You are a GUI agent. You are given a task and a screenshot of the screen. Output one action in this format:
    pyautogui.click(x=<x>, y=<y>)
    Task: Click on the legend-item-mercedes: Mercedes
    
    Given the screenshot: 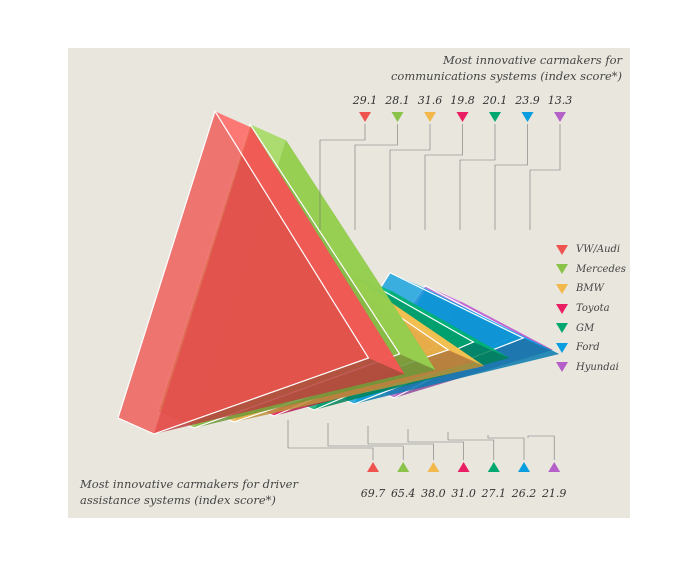 What is the action you would take?
    pyautogui.click(x=591, y=270)
    